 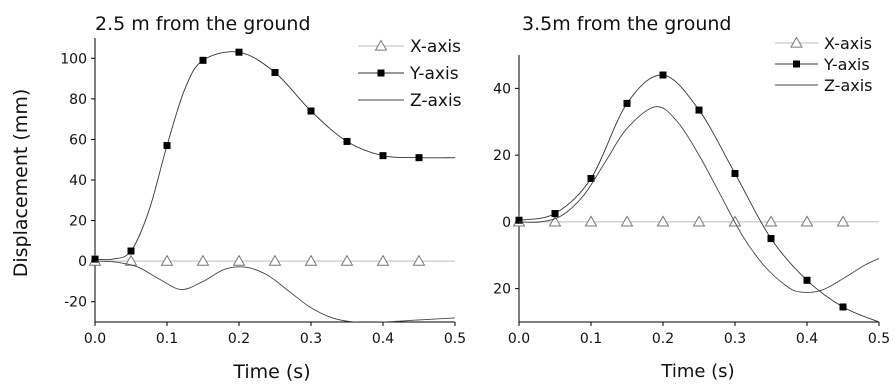 What do you see at coordinates (848, 85) in the screenshot?
I see `chart-right-legend-label-z-axis: Z-axis` at bounding box center [848, 85].